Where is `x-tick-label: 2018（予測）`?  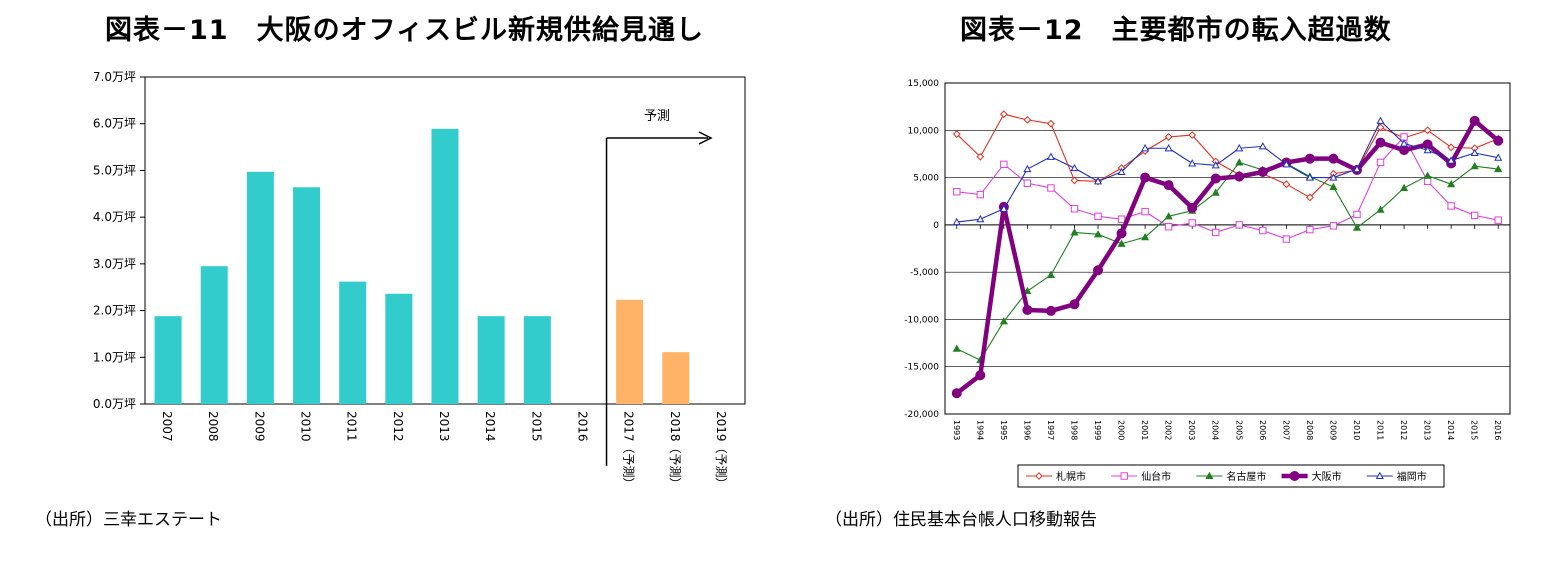 x-tick-label: 2018（予測） is located at coordinates (675, 450).